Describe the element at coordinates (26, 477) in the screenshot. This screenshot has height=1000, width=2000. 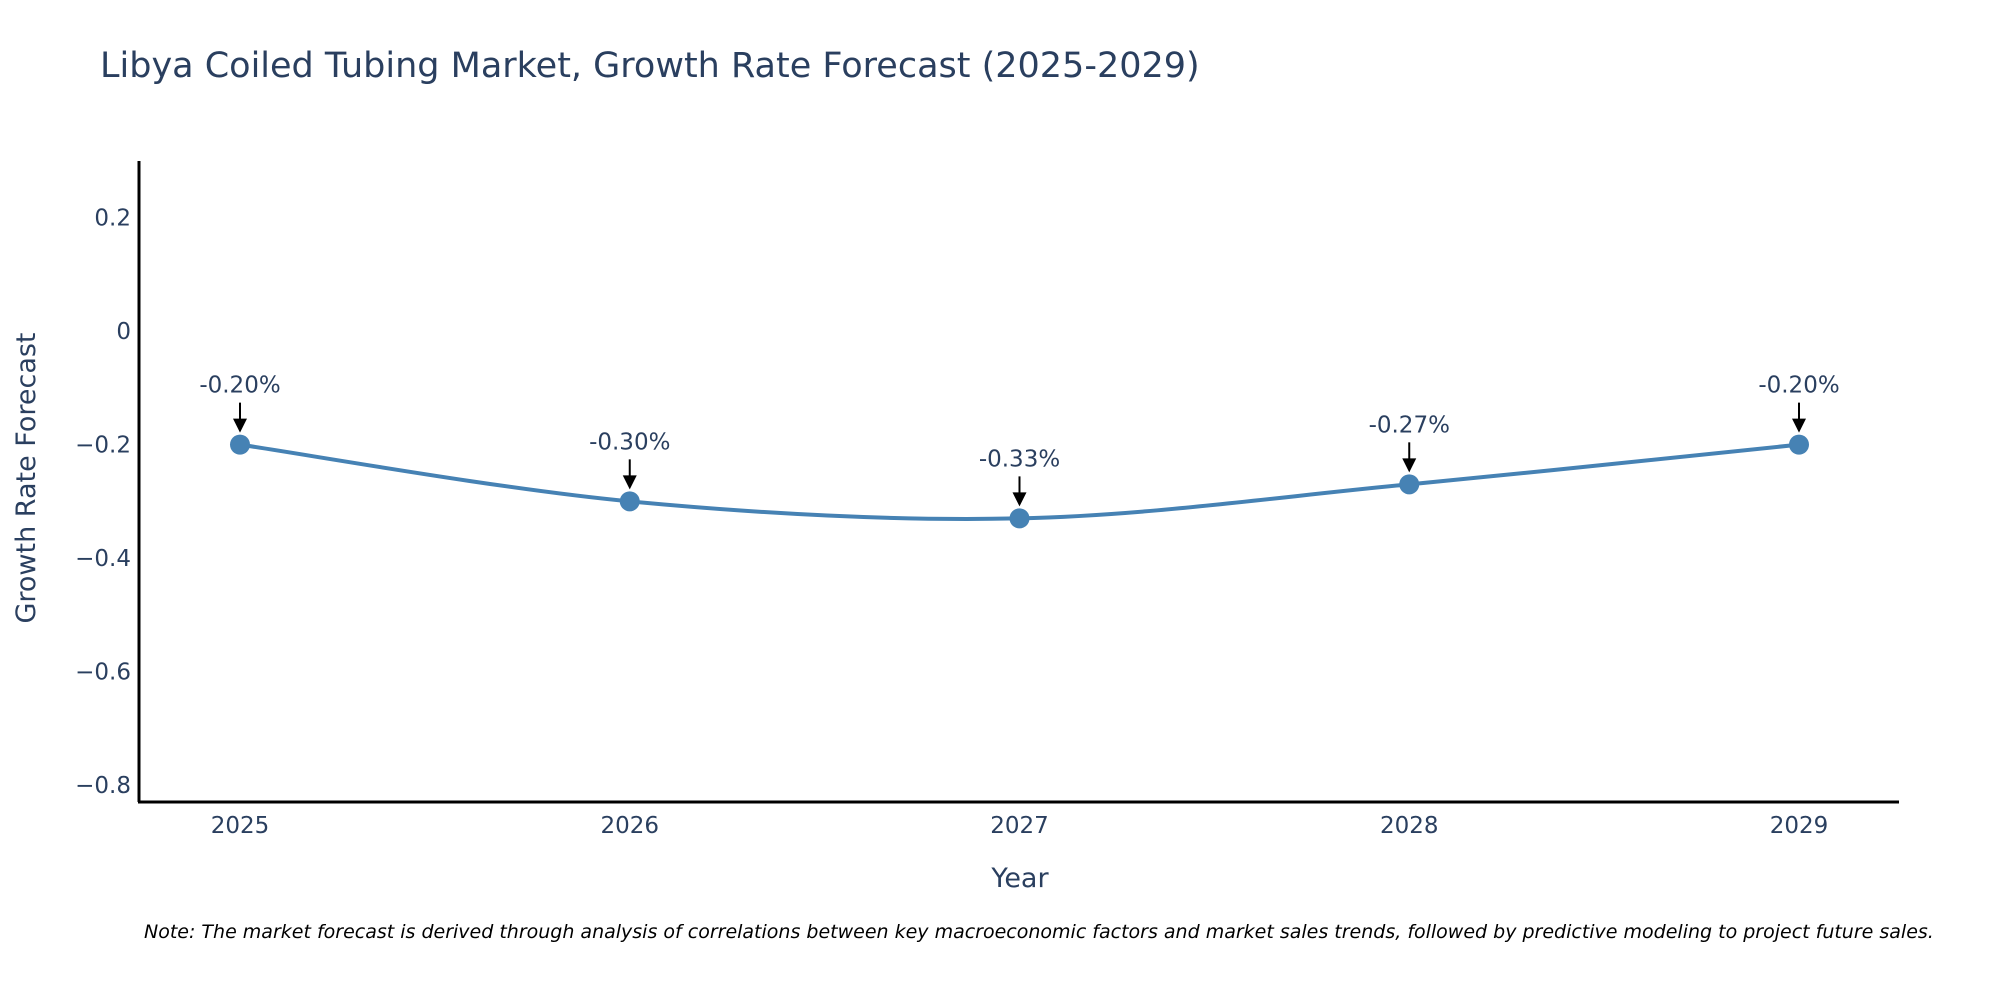
I see `y-axis-label: Growth Rate Forecast` at that location.